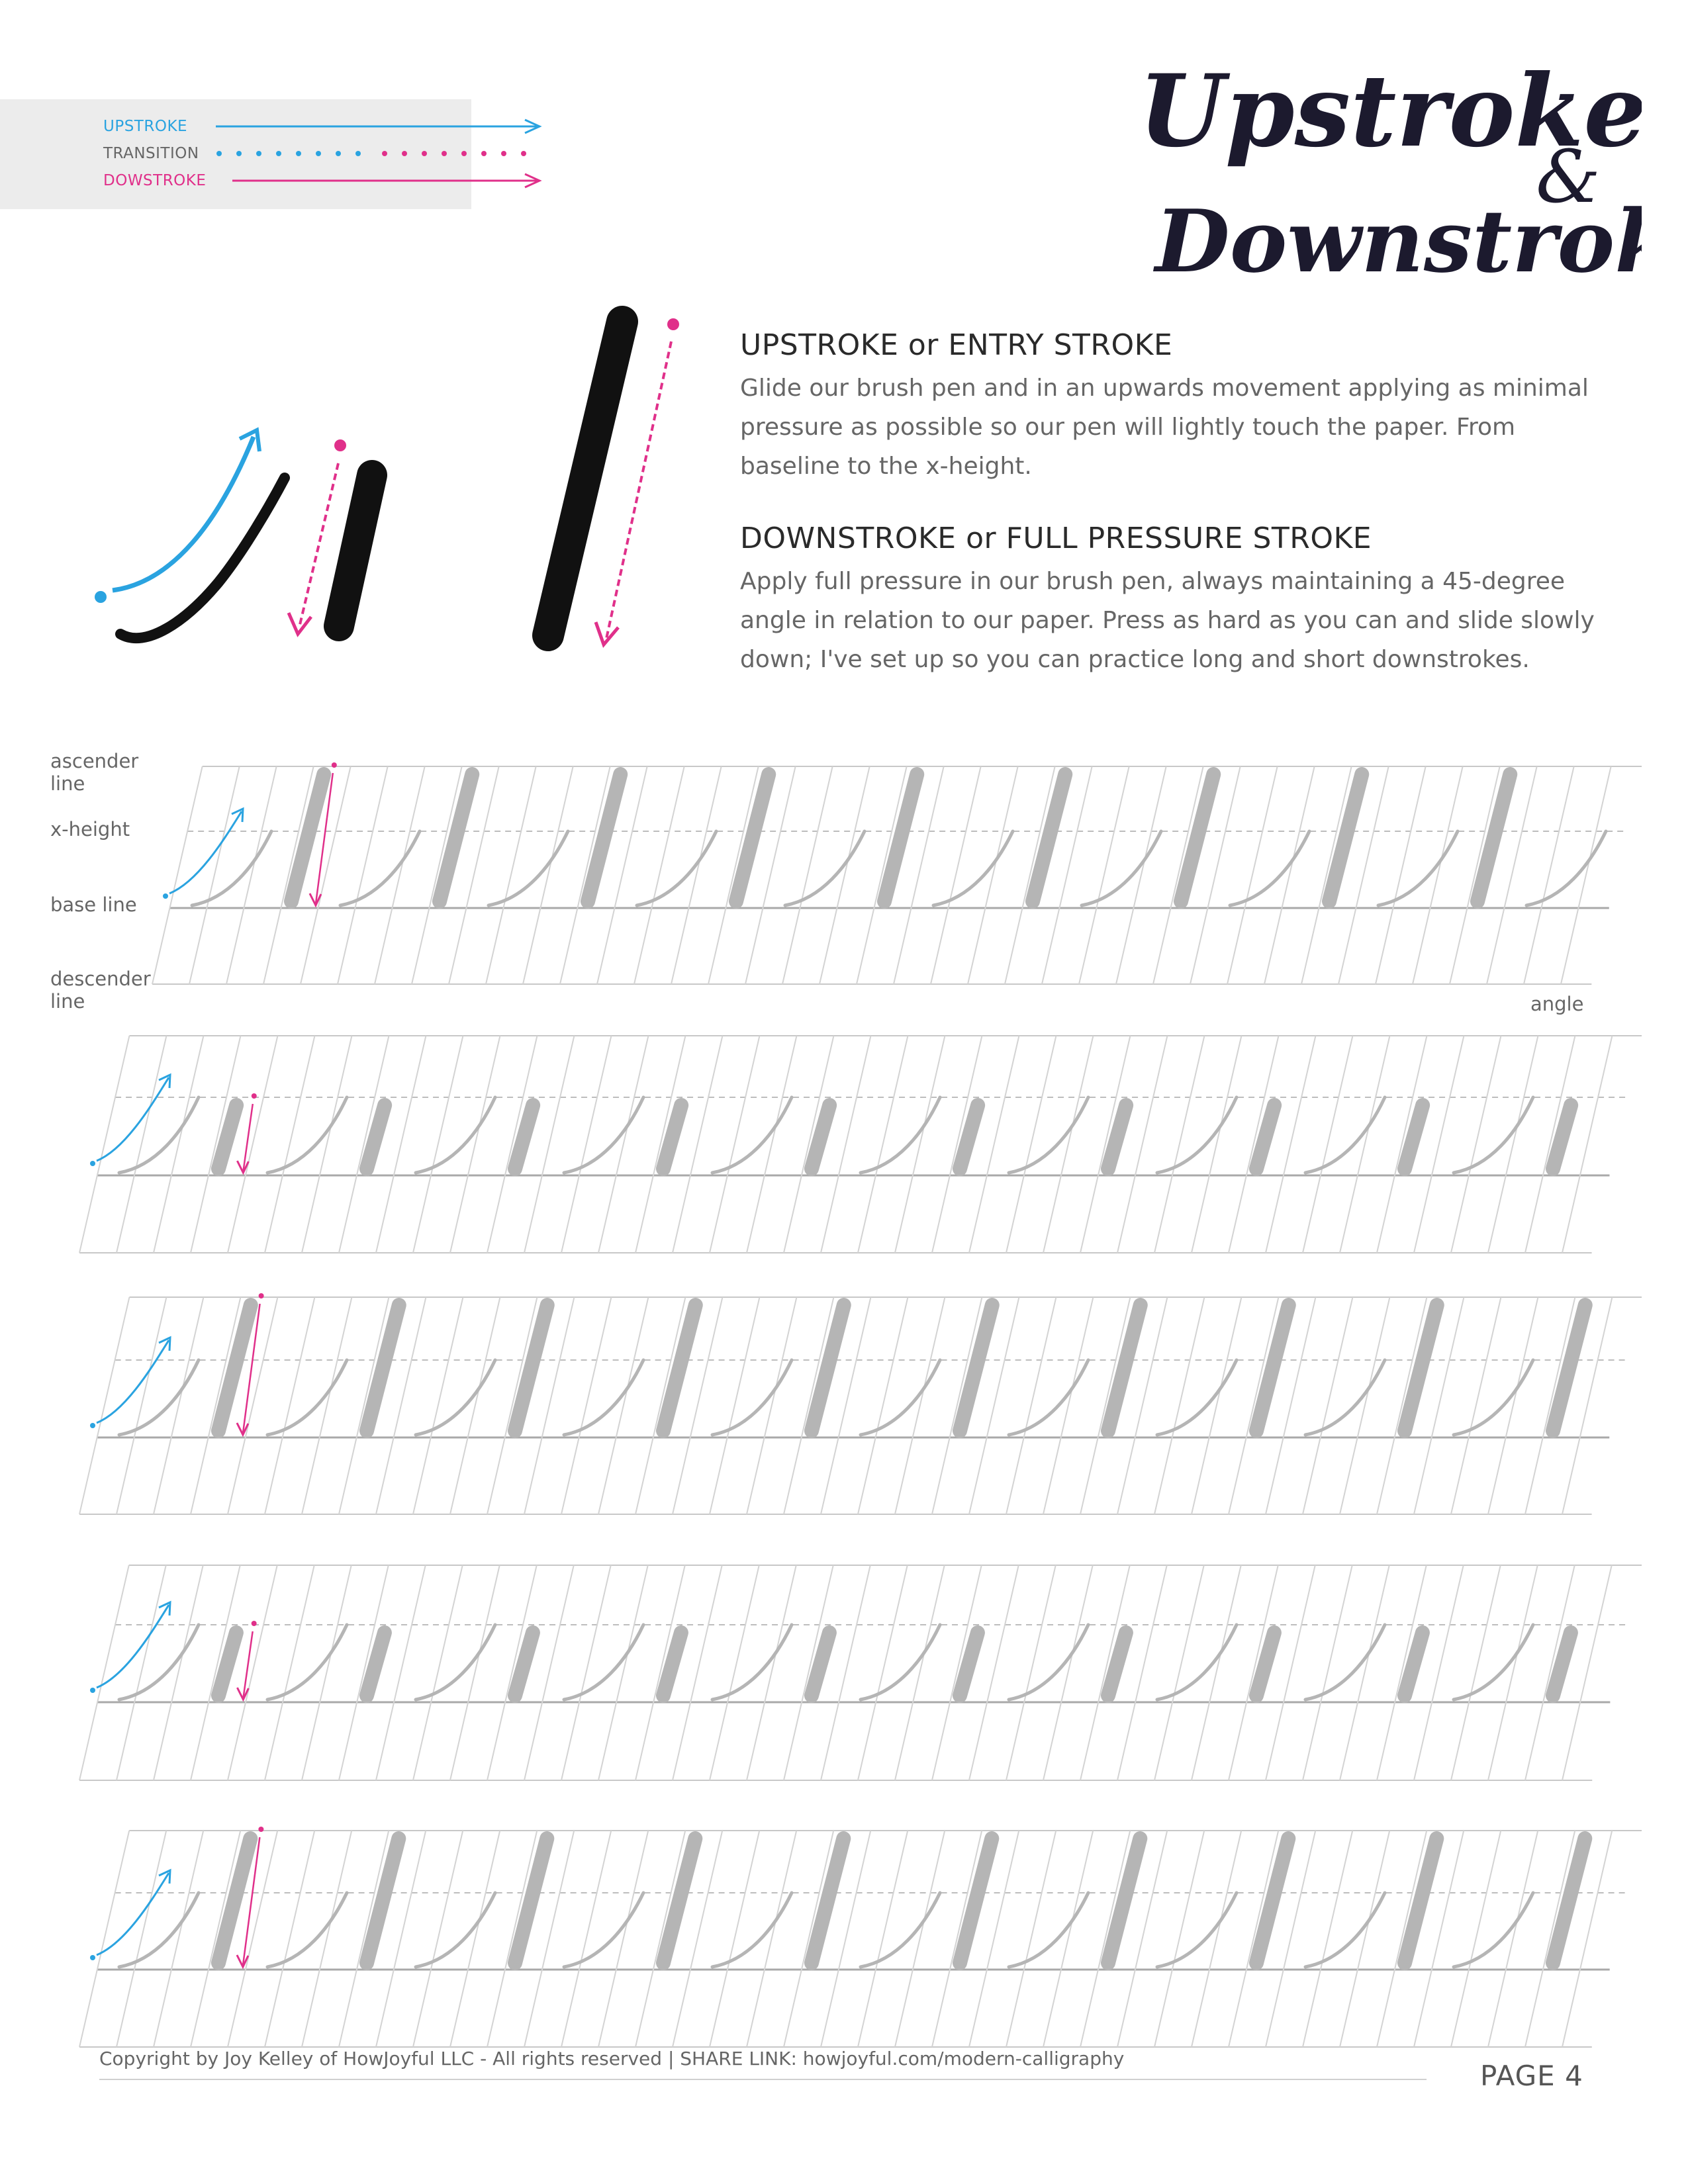 This screenshot has height=2184, width=1688. I want to click on row-1-downstroke-arrowhead, so click(315, 900).